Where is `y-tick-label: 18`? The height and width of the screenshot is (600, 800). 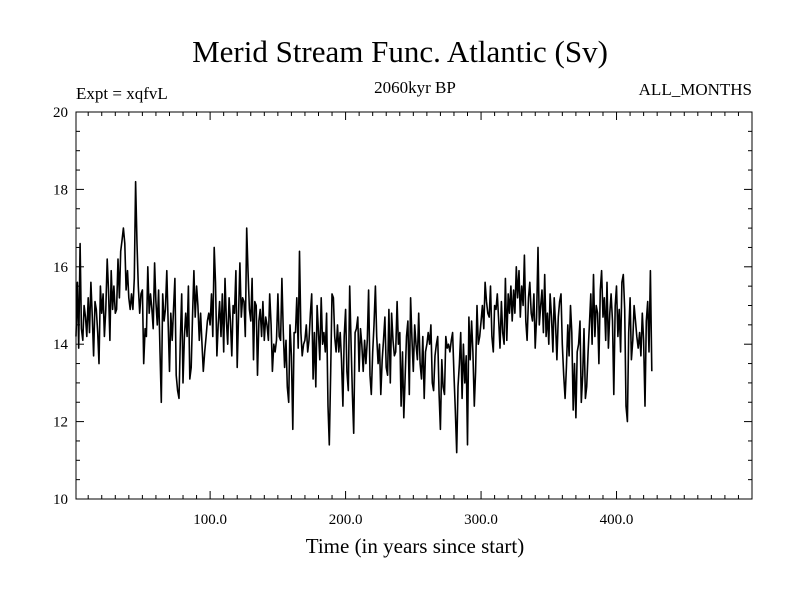
y-tick-label: 18 is located at coordinates (60, 190).